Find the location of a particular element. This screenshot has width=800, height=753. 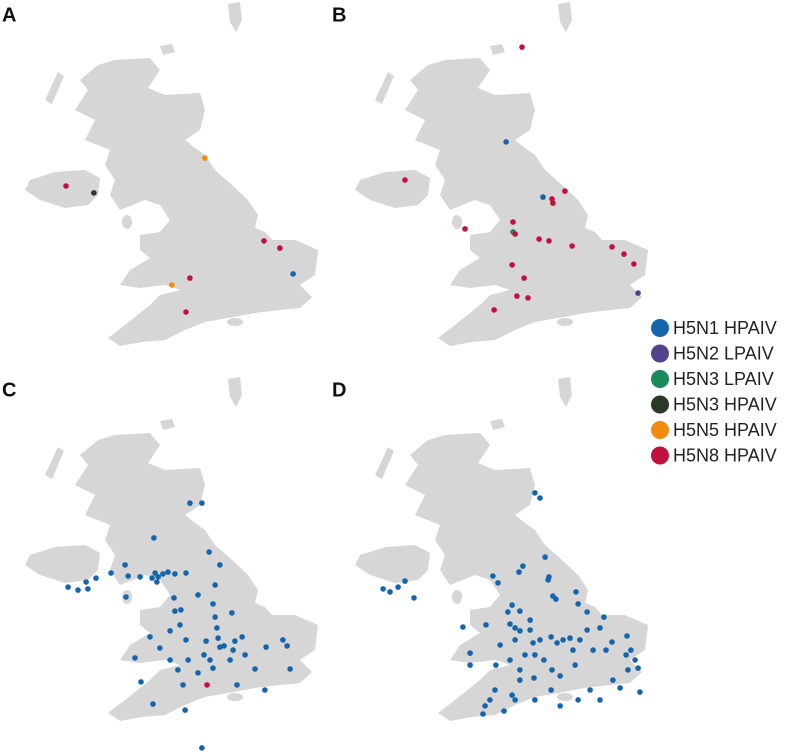

legend-label: H5N5 HPAIV is located at coordinates (725, 430).